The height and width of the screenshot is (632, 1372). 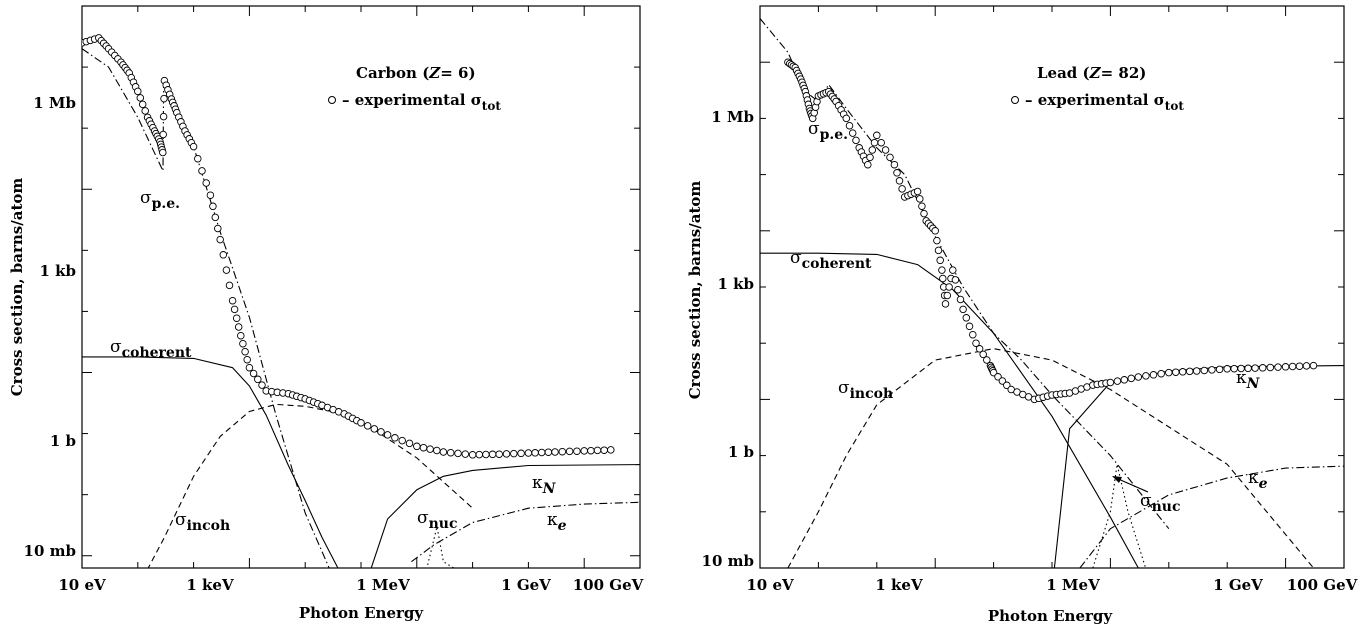 What do you see at coordinates (1238, 585) in the screenshot?
I see `lead-xtick-1gev: 1 GeV` at bounding box center [1238, 585].